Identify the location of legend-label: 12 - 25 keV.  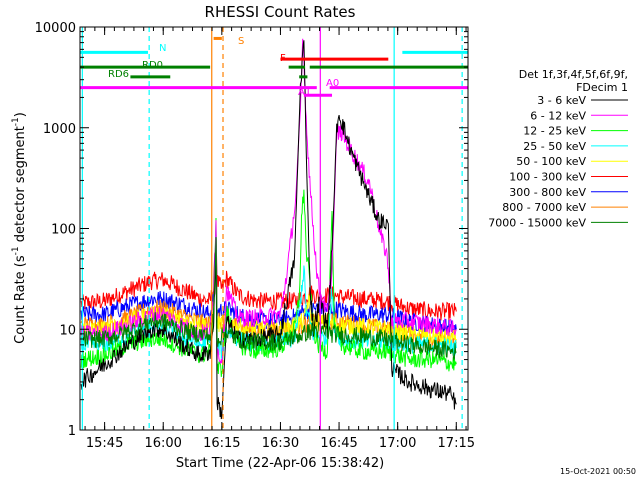
(554, 131).